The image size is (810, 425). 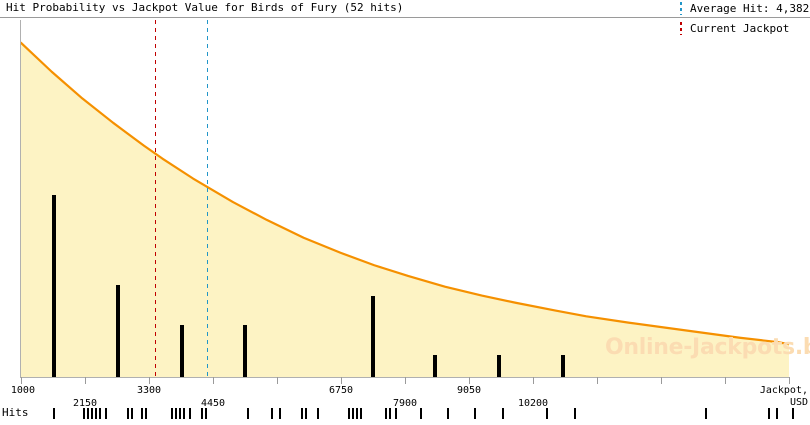 What do you see at coordinates (22, 390) in the screenshot?
I see `x-axis-tick-label: 1000` at bounding box center [22, 390].